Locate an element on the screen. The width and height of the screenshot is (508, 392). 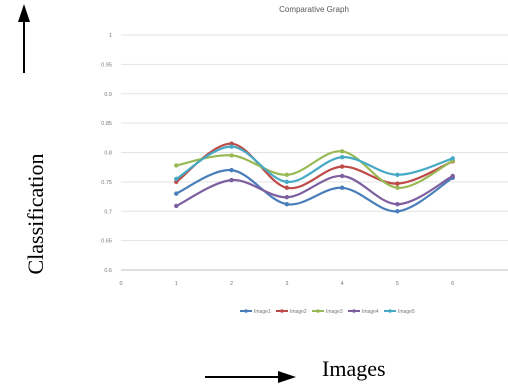
legend-label: Image3 is located at coordinates (334, 312).